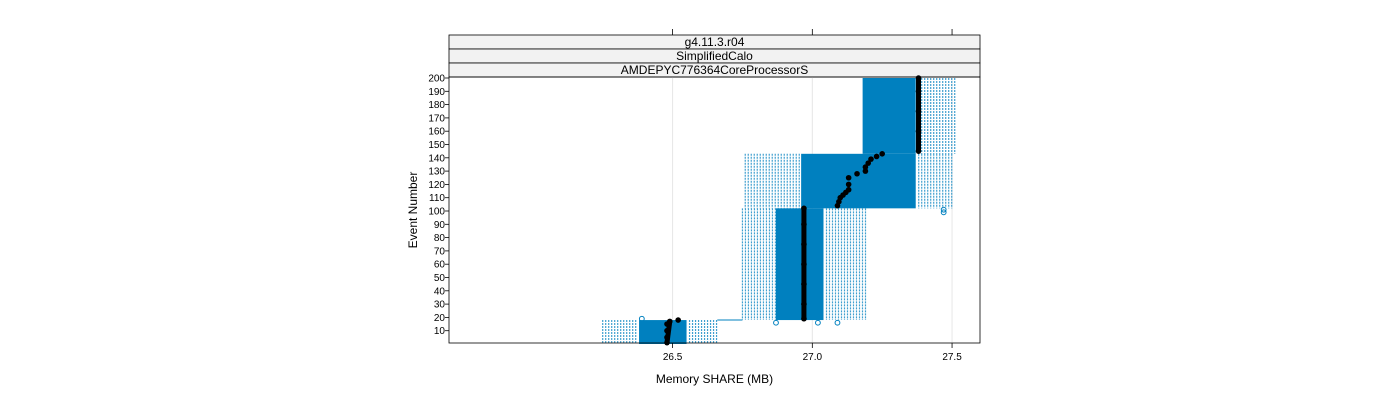 Image resolution: width=1400 pixels, height=400 pixels. Describe the element at coordinates (413, 210) in the screenshot. I see `y-axis-title: Event Number` at that location.